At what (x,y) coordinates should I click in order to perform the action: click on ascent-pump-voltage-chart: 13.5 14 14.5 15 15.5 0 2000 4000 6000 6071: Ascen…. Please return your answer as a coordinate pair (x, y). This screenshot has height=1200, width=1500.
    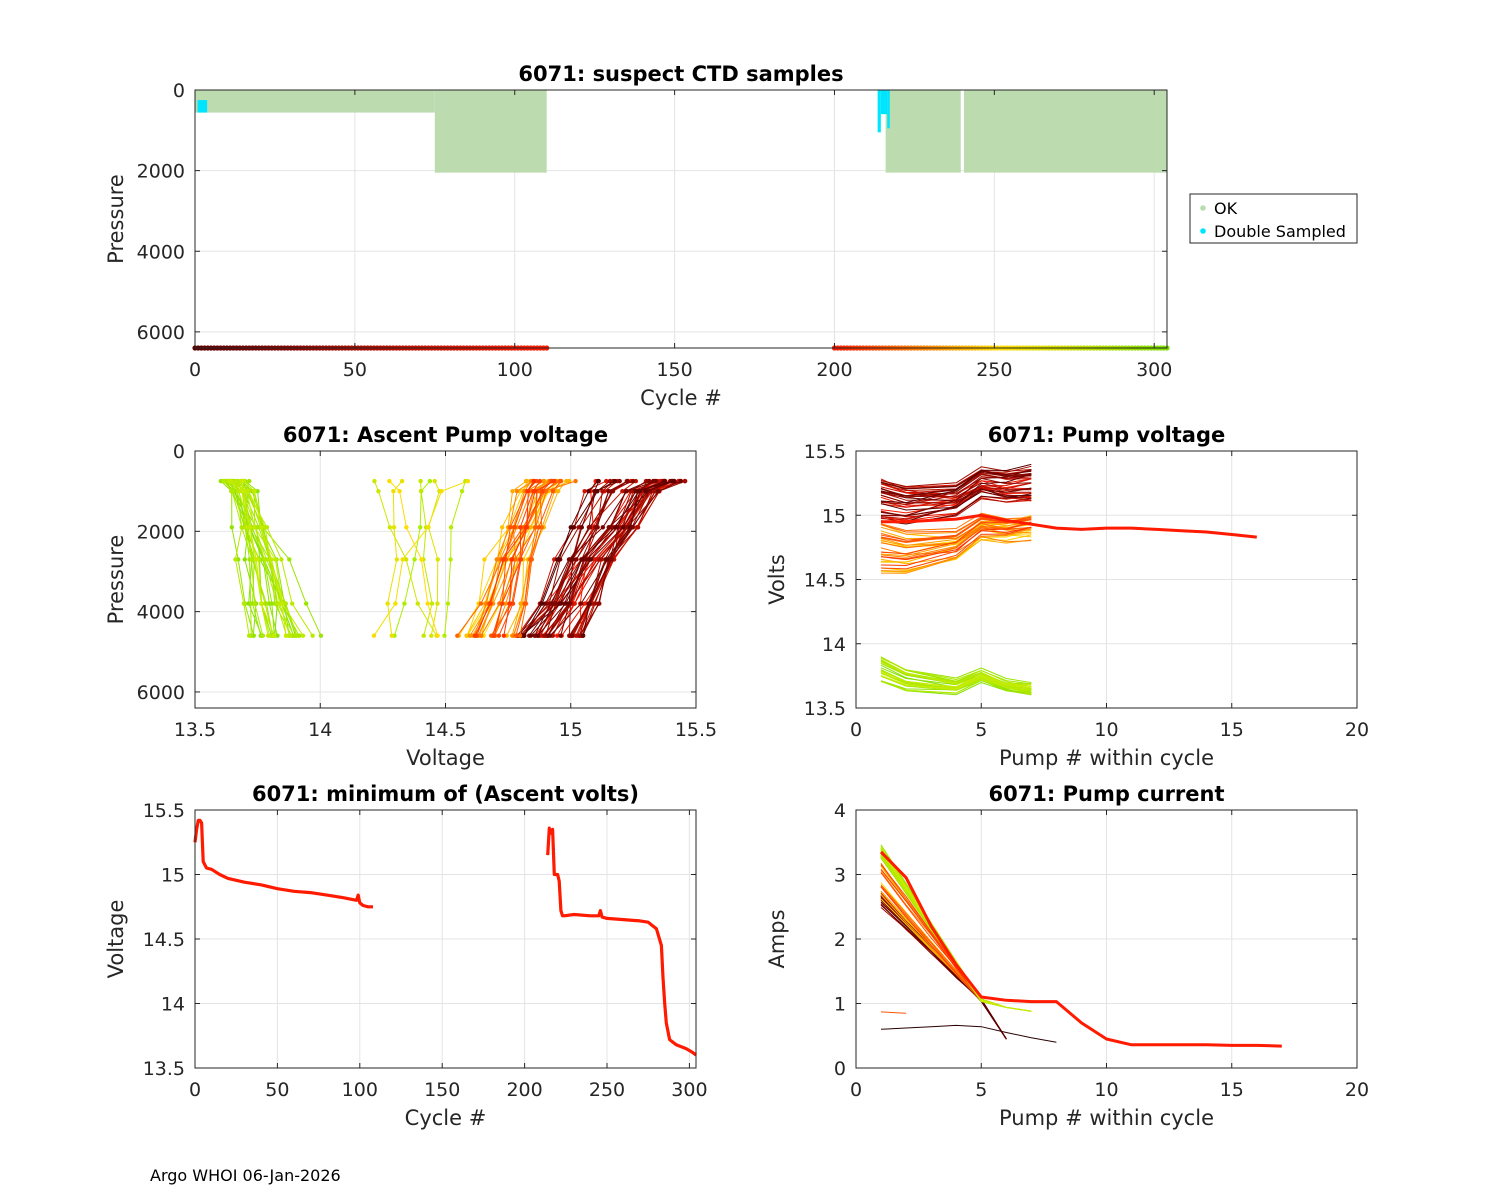
    Looking at the image, I should click on (410, 596).